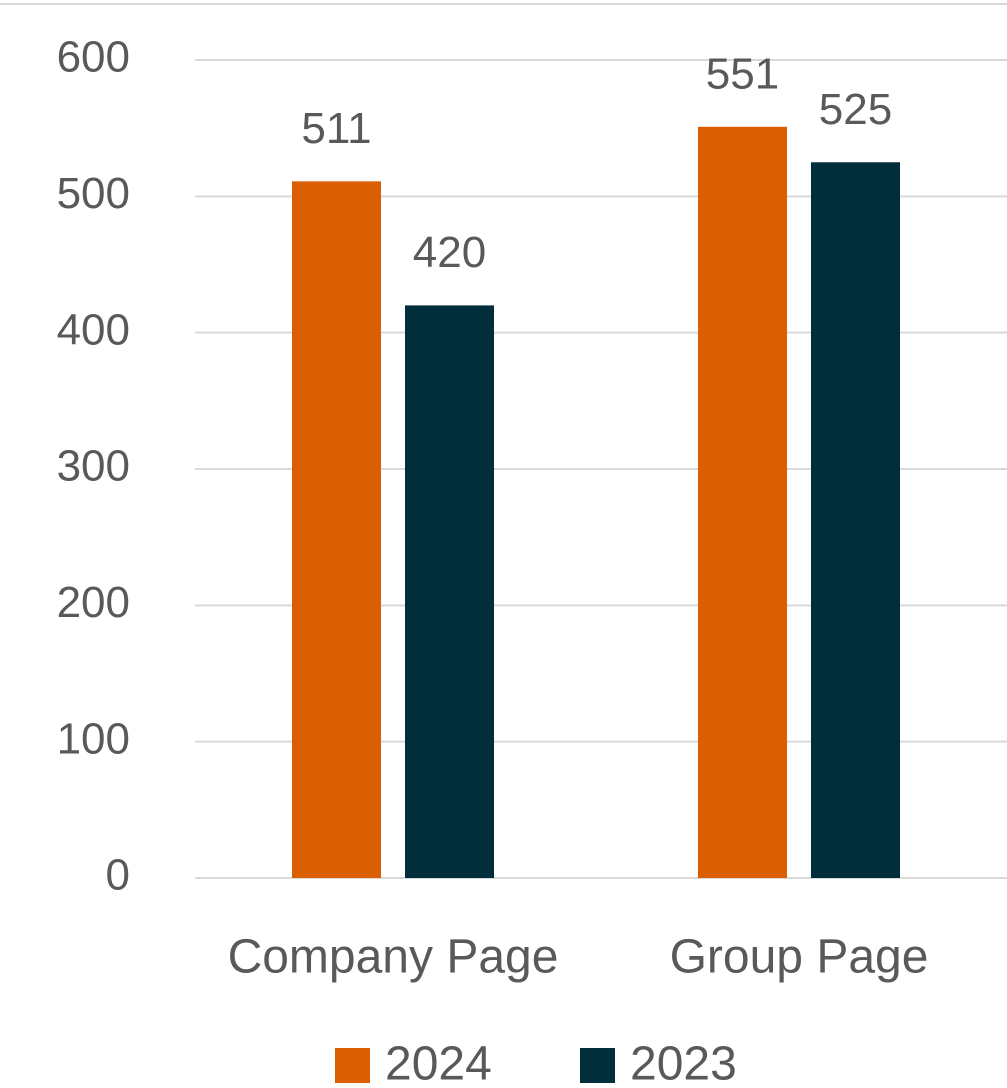  What do you see at coordinates (393, 957) in the screenshot?
I see `x-tick-label: Company Page` at bounding box center [393, 957].